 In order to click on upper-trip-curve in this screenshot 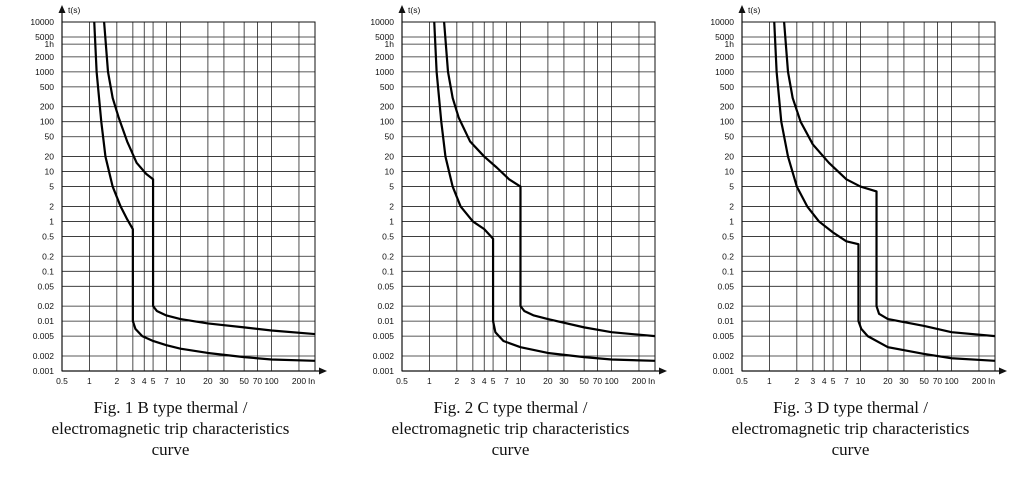, I will do `click(549, 180)`.